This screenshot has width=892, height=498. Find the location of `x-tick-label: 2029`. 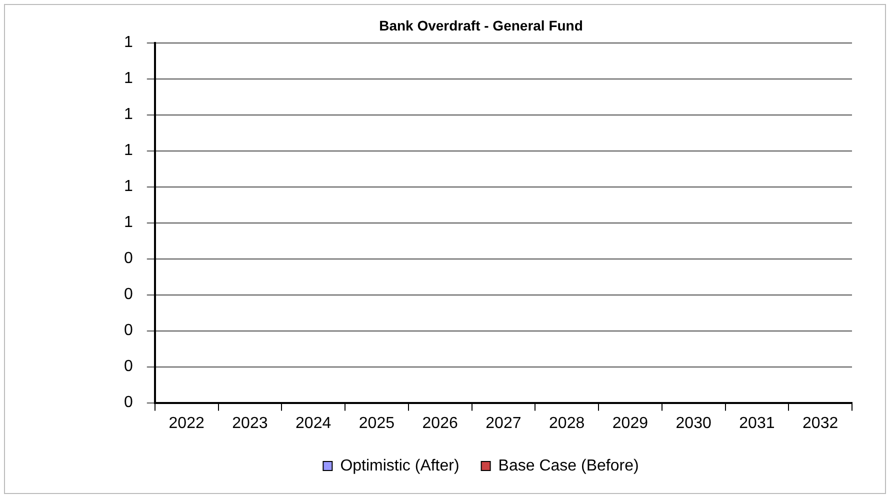

x-tick-label: 2029 is located at coordinates (630, 423).